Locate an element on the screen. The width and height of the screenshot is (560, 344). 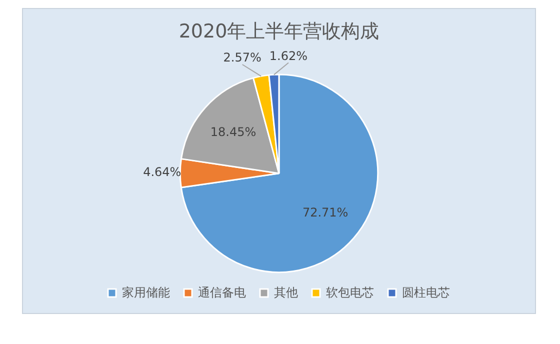
legend-label: 其他 is located at coordinates (286, 292).